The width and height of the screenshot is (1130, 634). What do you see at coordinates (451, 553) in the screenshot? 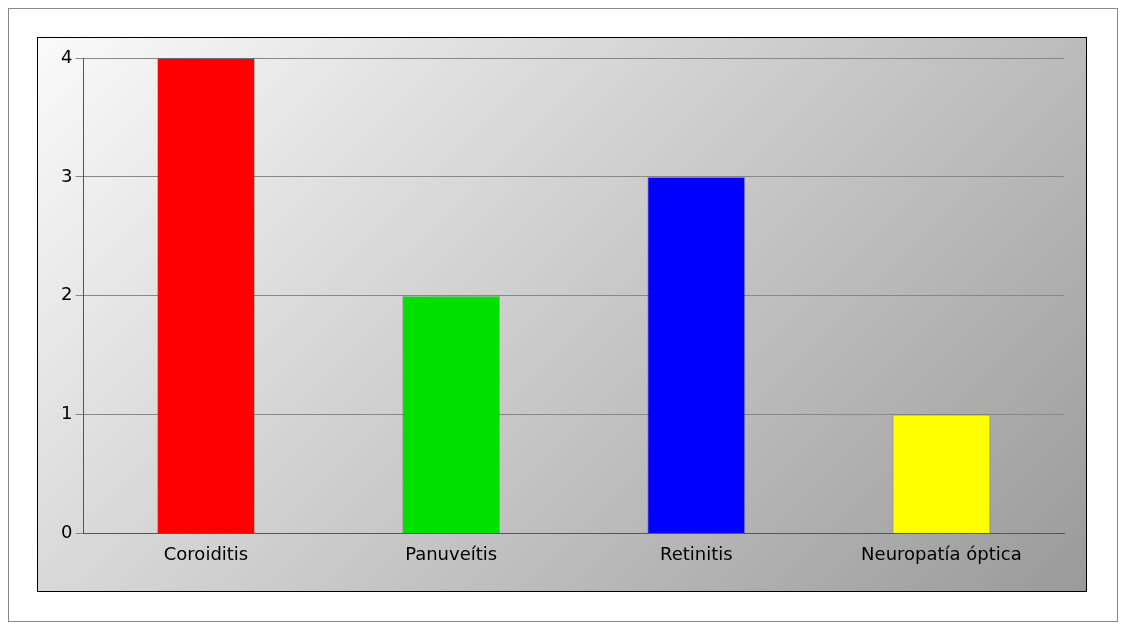
I see `x-tick-label: Panuveítis` at bounding box center [451, 553].